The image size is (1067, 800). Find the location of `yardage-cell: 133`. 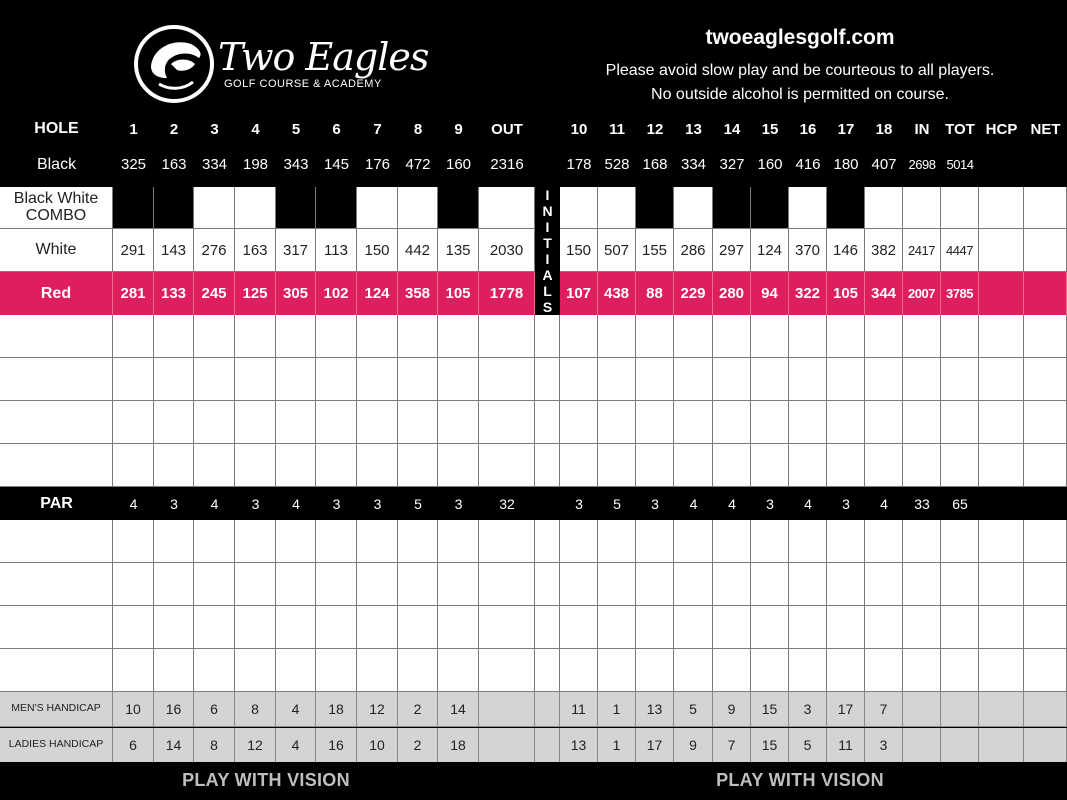

yardage-cell: 133 is located at coordinates (174, 293).